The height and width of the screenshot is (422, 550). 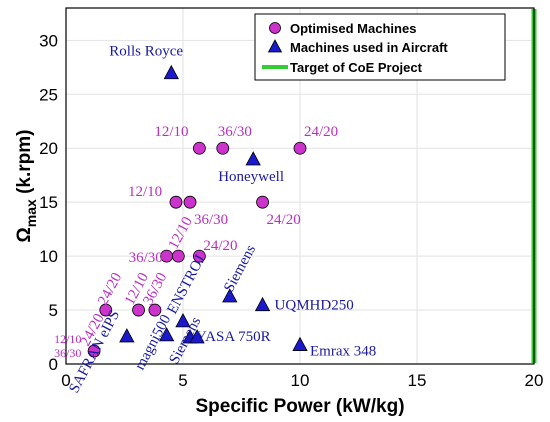 I want to click on x-tick-label: 5, so click(x=182, y=380).